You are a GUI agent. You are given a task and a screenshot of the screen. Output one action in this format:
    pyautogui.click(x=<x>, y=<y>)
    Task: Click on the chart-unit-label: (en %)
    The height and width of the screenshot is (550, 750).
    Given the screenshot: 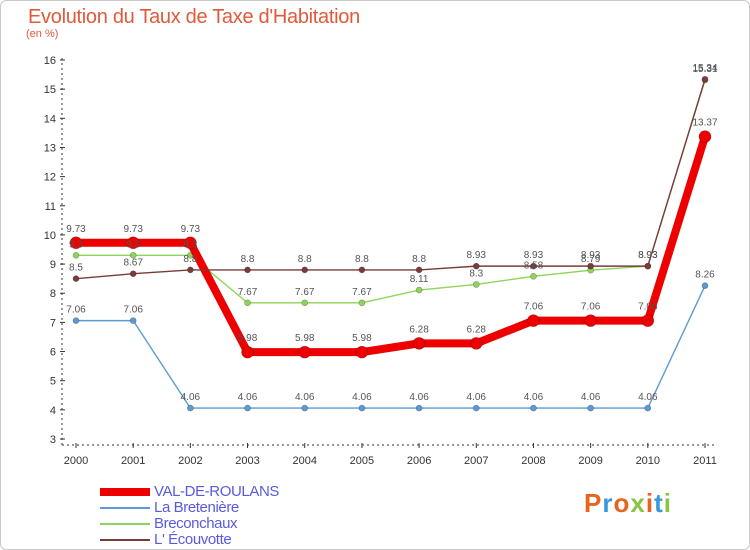 What is the action you would take?
    pyautogui.click(x=42, y=34)
    